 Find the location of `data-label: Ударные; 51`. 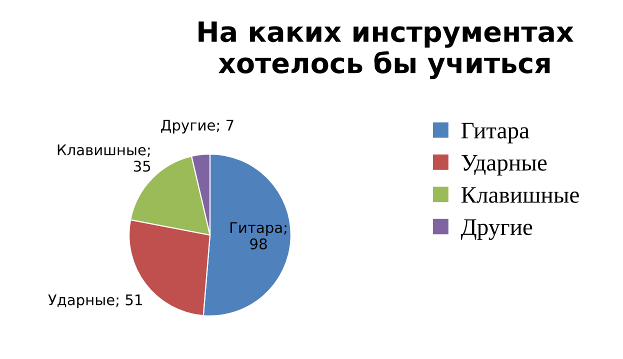

data-label: Ударные; 51 is located at coordinates (95, 301).